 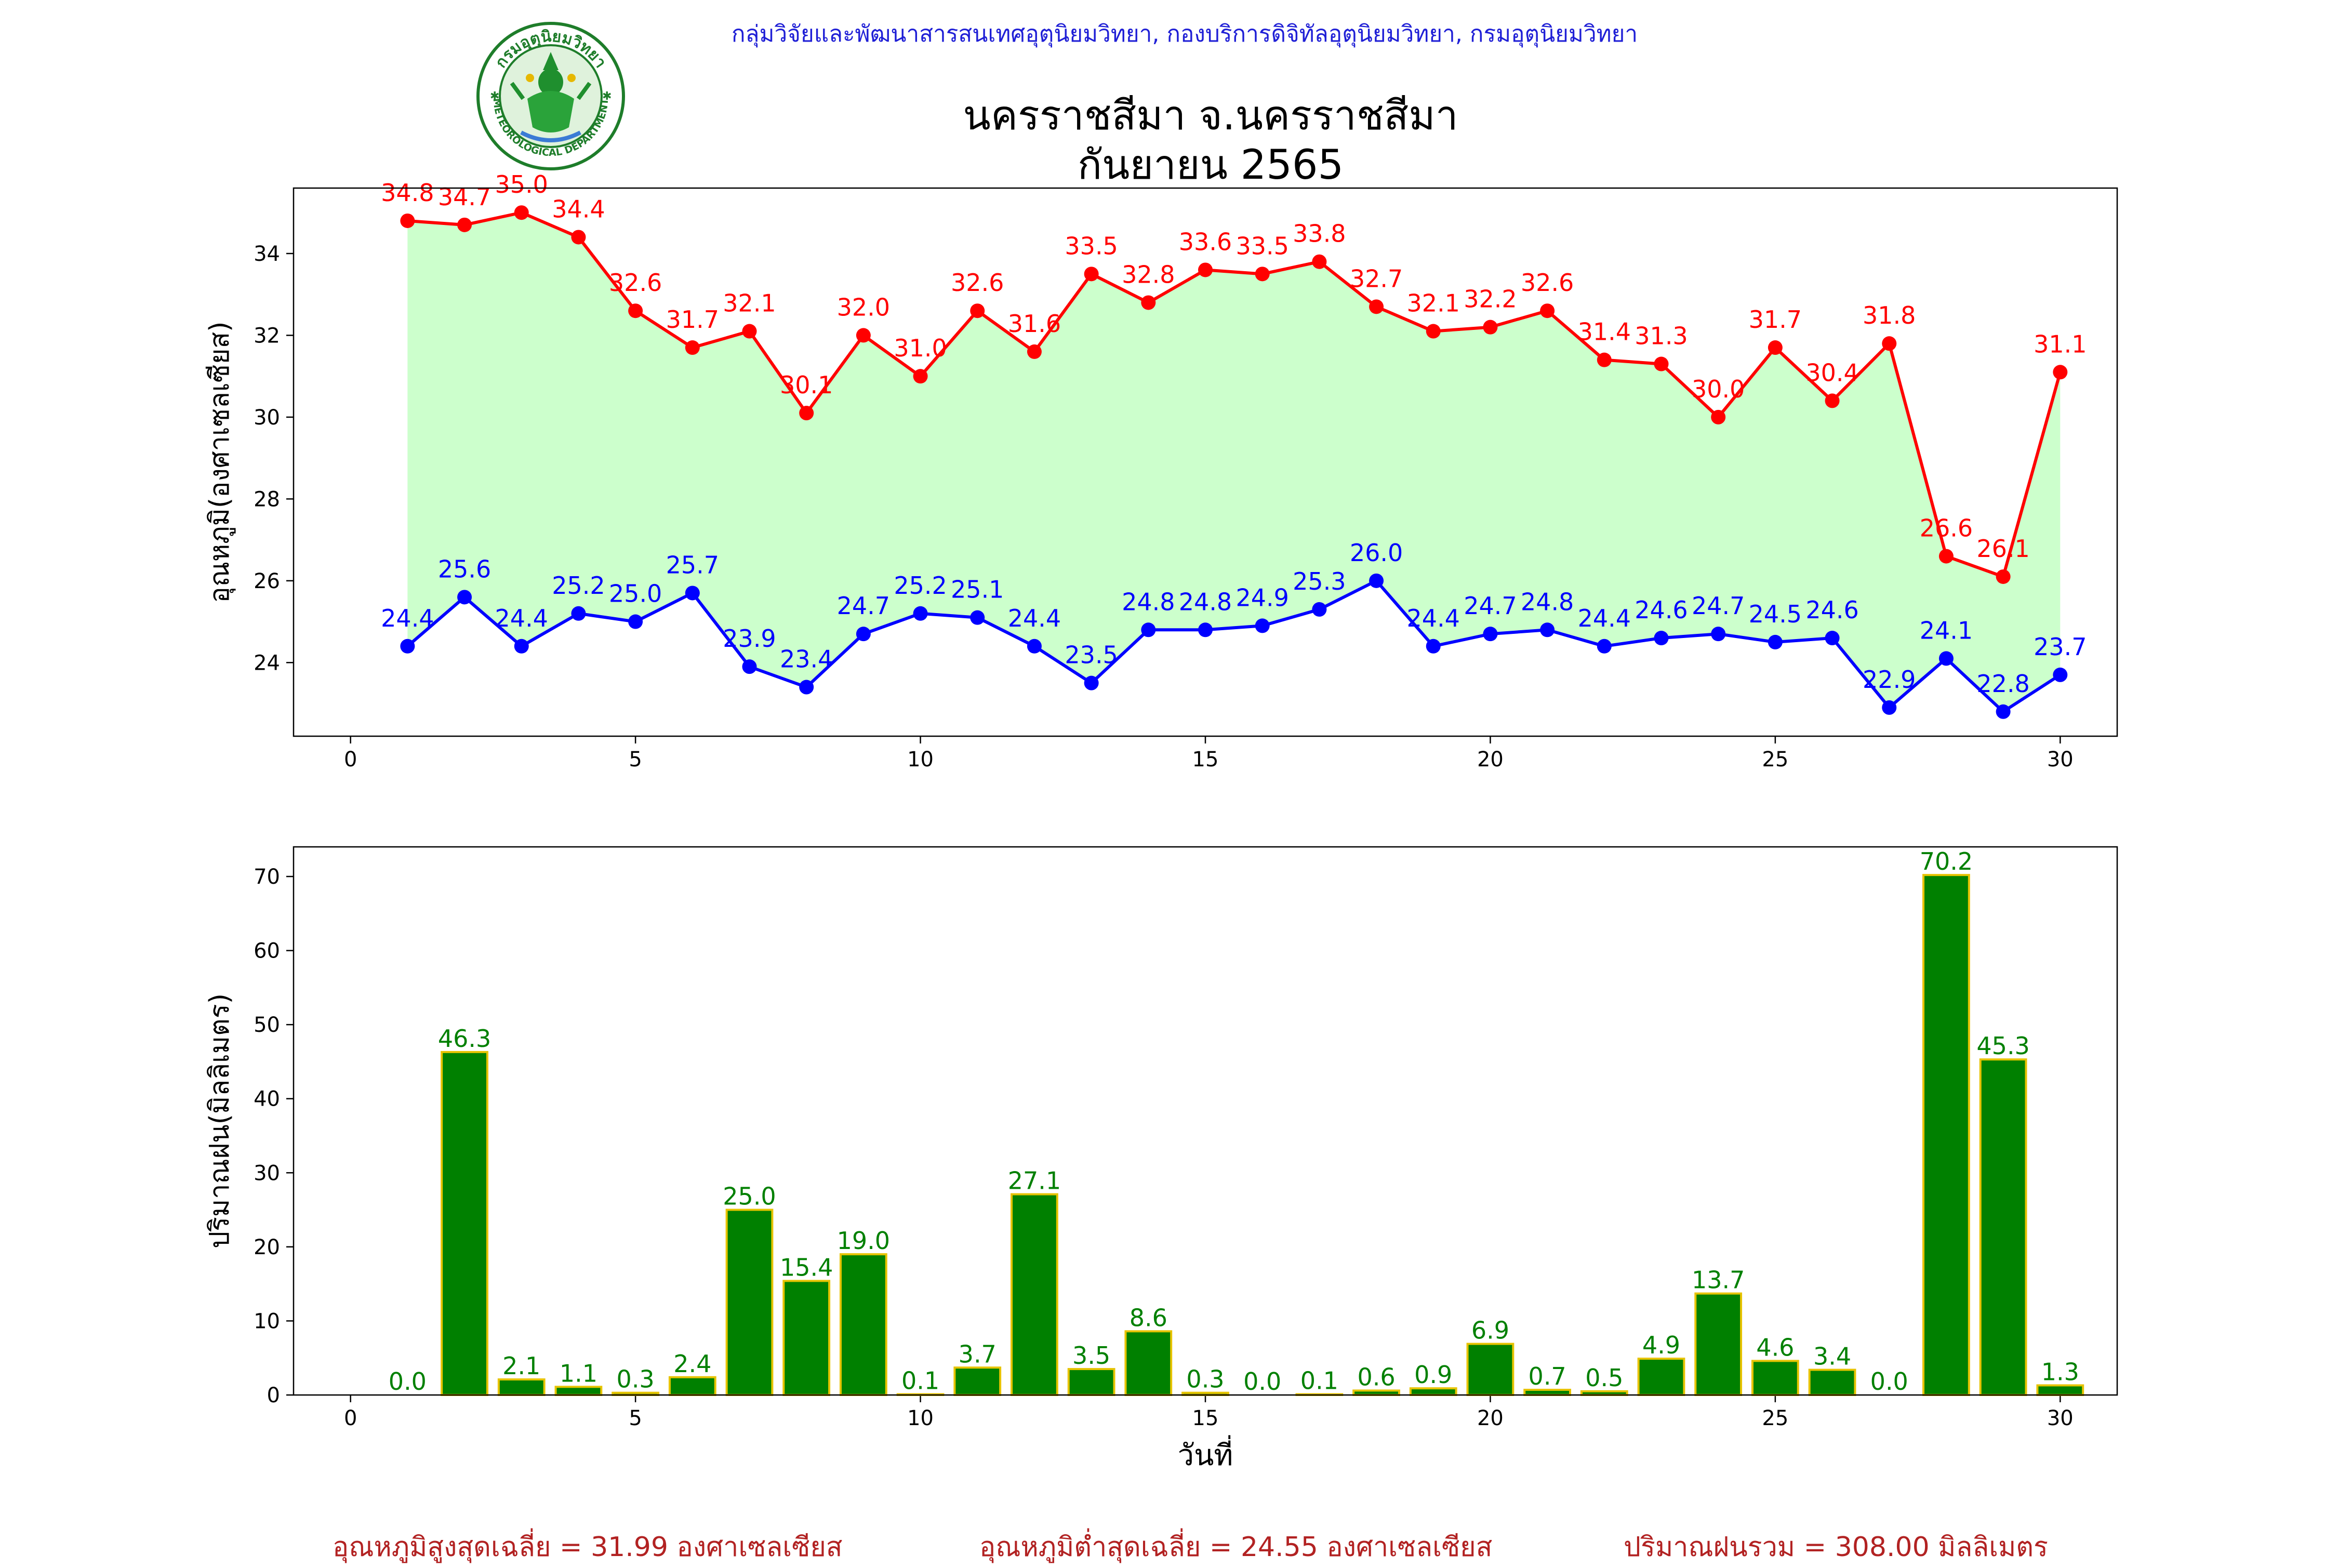 I want to click on temp-min-data-label: 23.5, so click(x=1091, y=655).